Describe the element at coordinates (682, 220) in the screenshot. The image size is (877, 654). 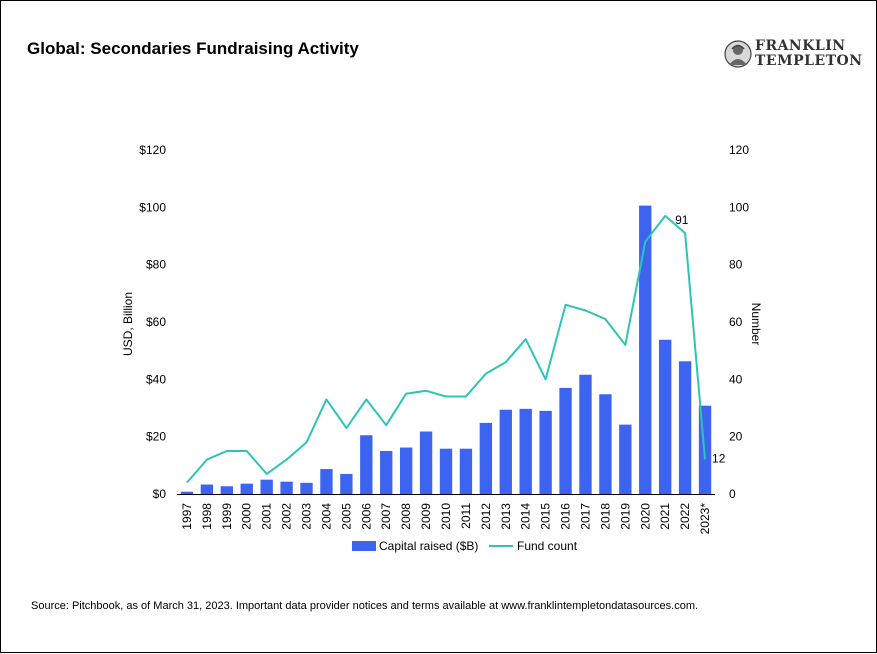
I see `data-label: 91` at that location.